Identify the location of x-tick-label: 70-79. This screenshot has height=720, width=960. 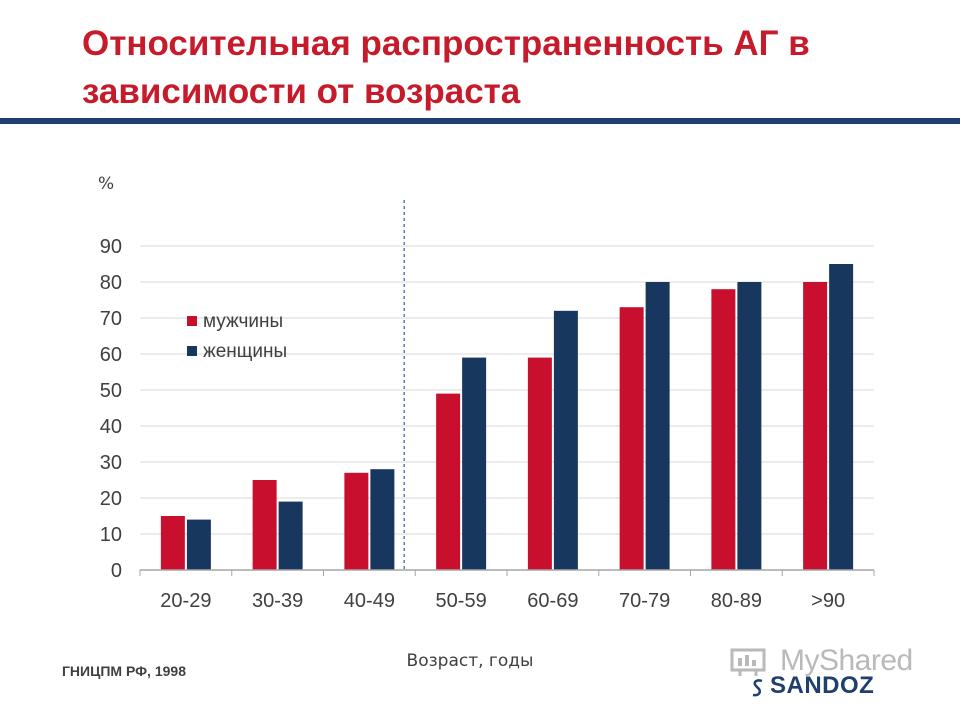
(644, 601).